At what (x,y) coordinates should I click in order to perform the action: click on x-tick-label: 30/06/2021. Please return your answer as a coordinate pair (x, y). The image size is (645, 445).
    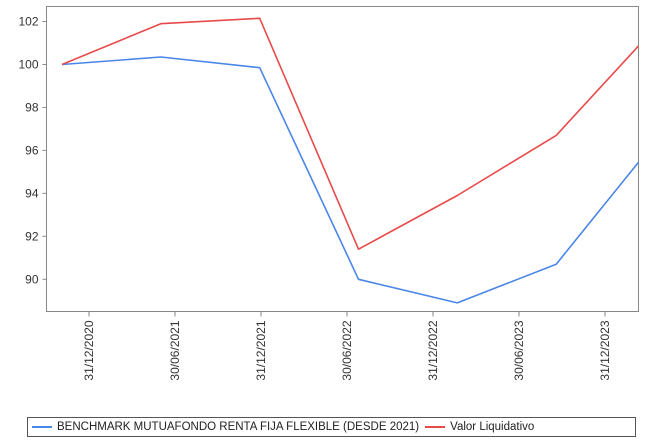
    Looking at the image, I should click on (175, 350).